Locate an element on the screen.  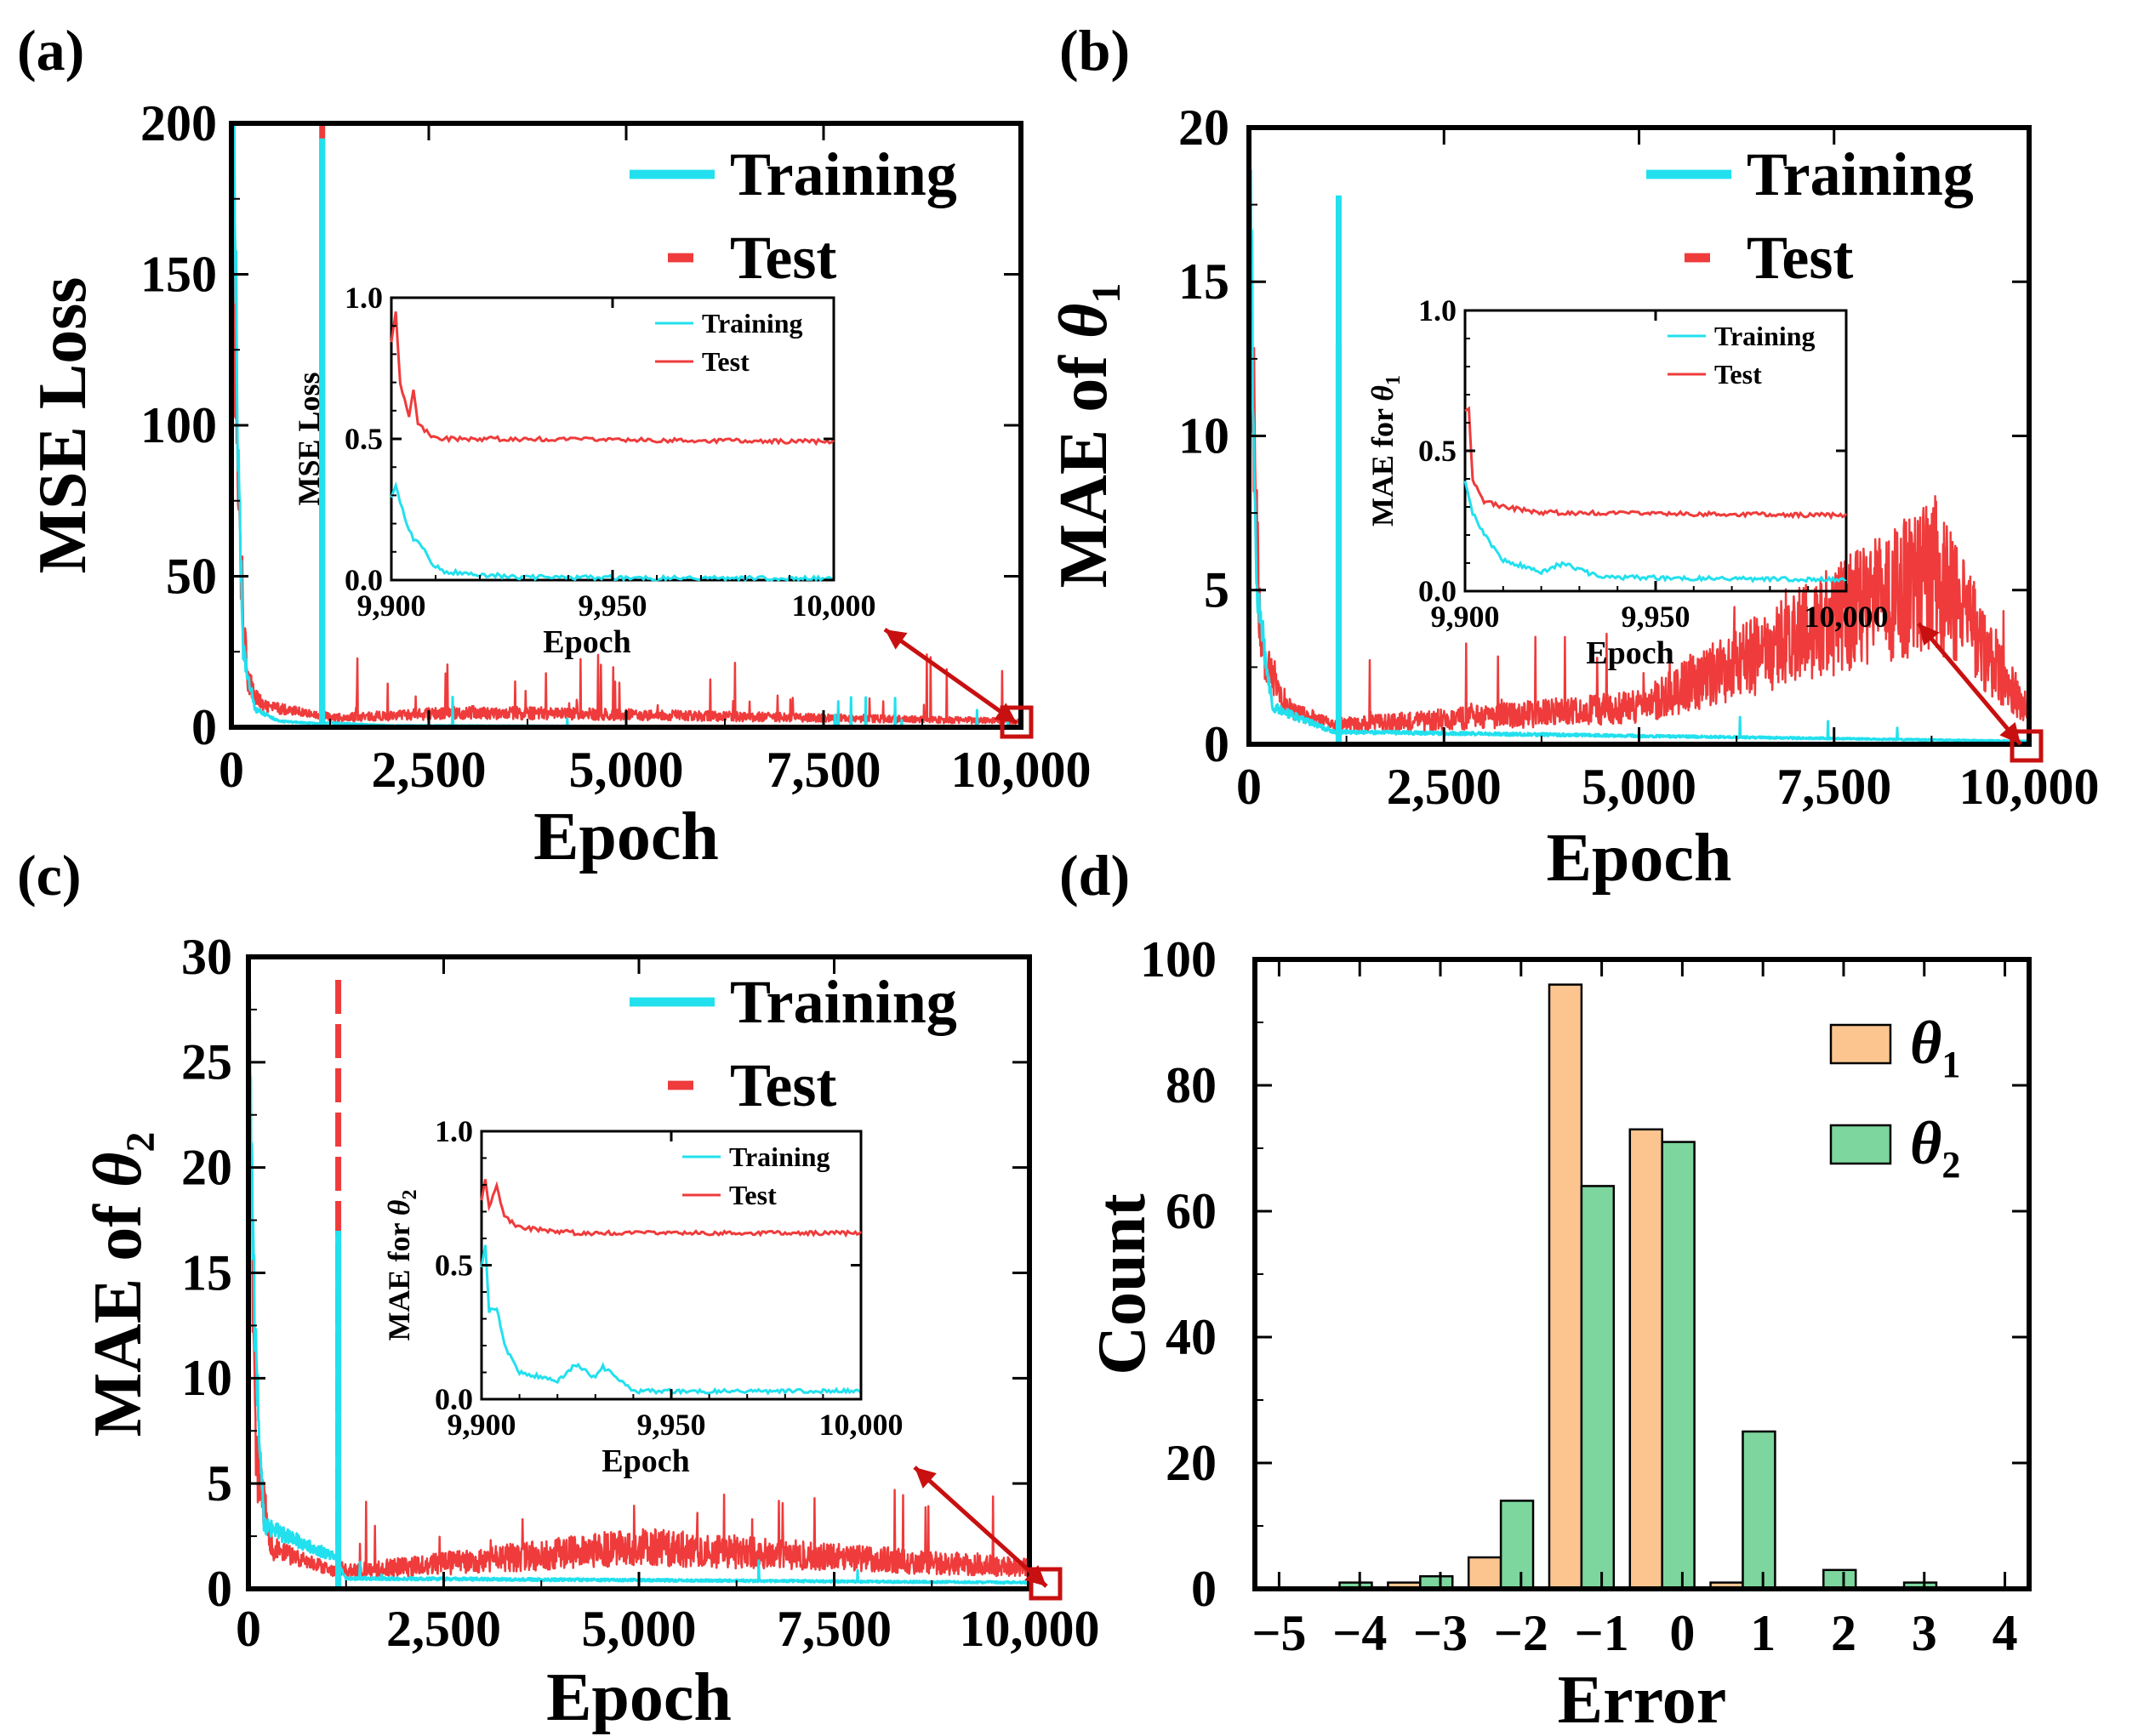
main-y-tick-label: 50 is located at coordinates (191, 576).